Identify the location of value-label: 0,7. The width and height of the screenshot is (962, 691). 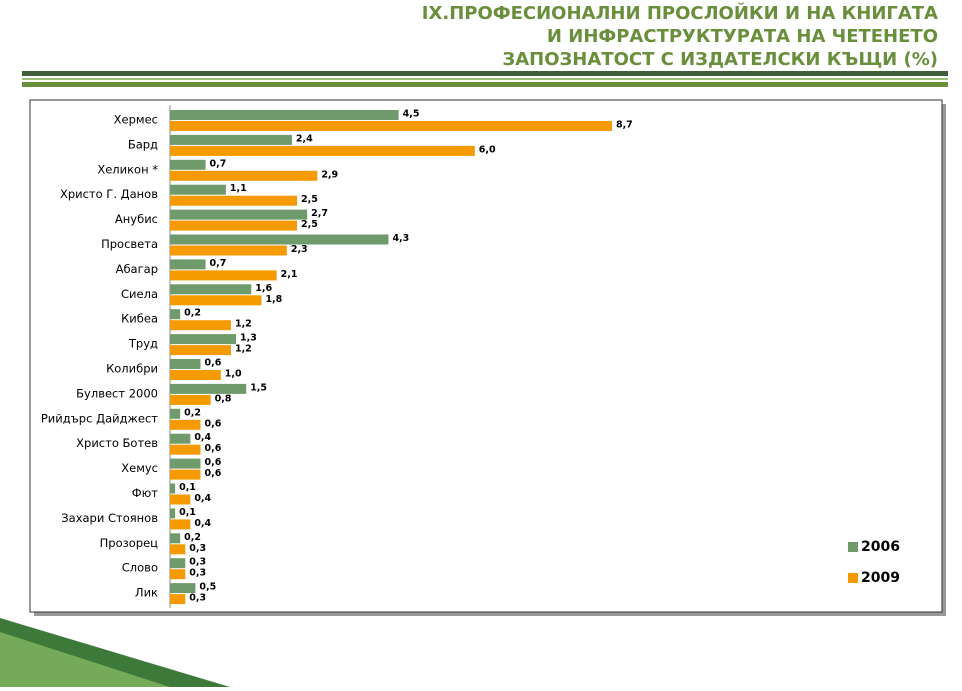
(218, 163).